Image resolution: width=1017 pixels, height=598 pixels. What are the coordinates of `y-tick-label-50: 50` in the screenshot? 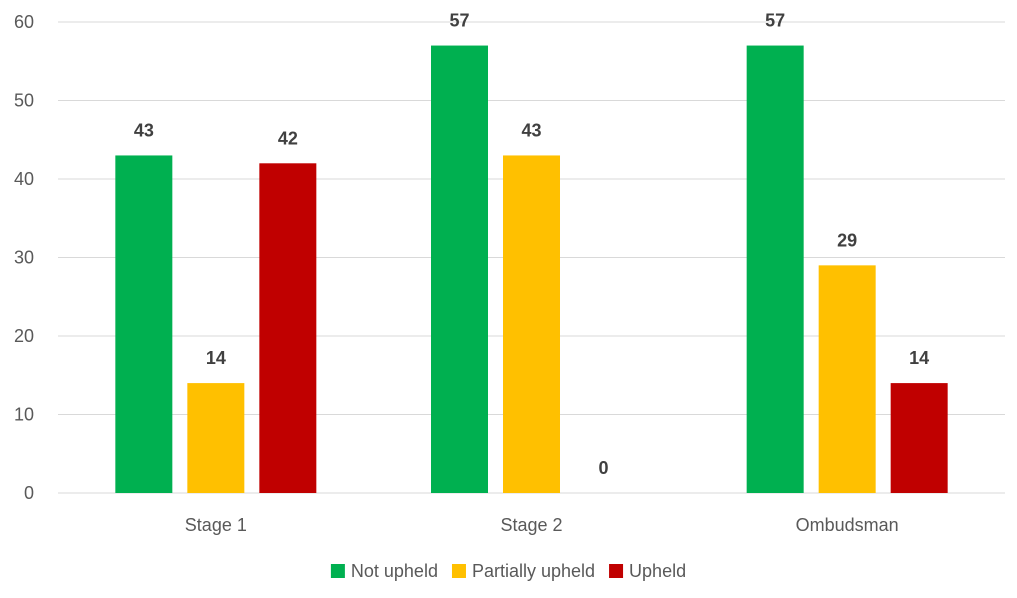 It's located at (24, 101).